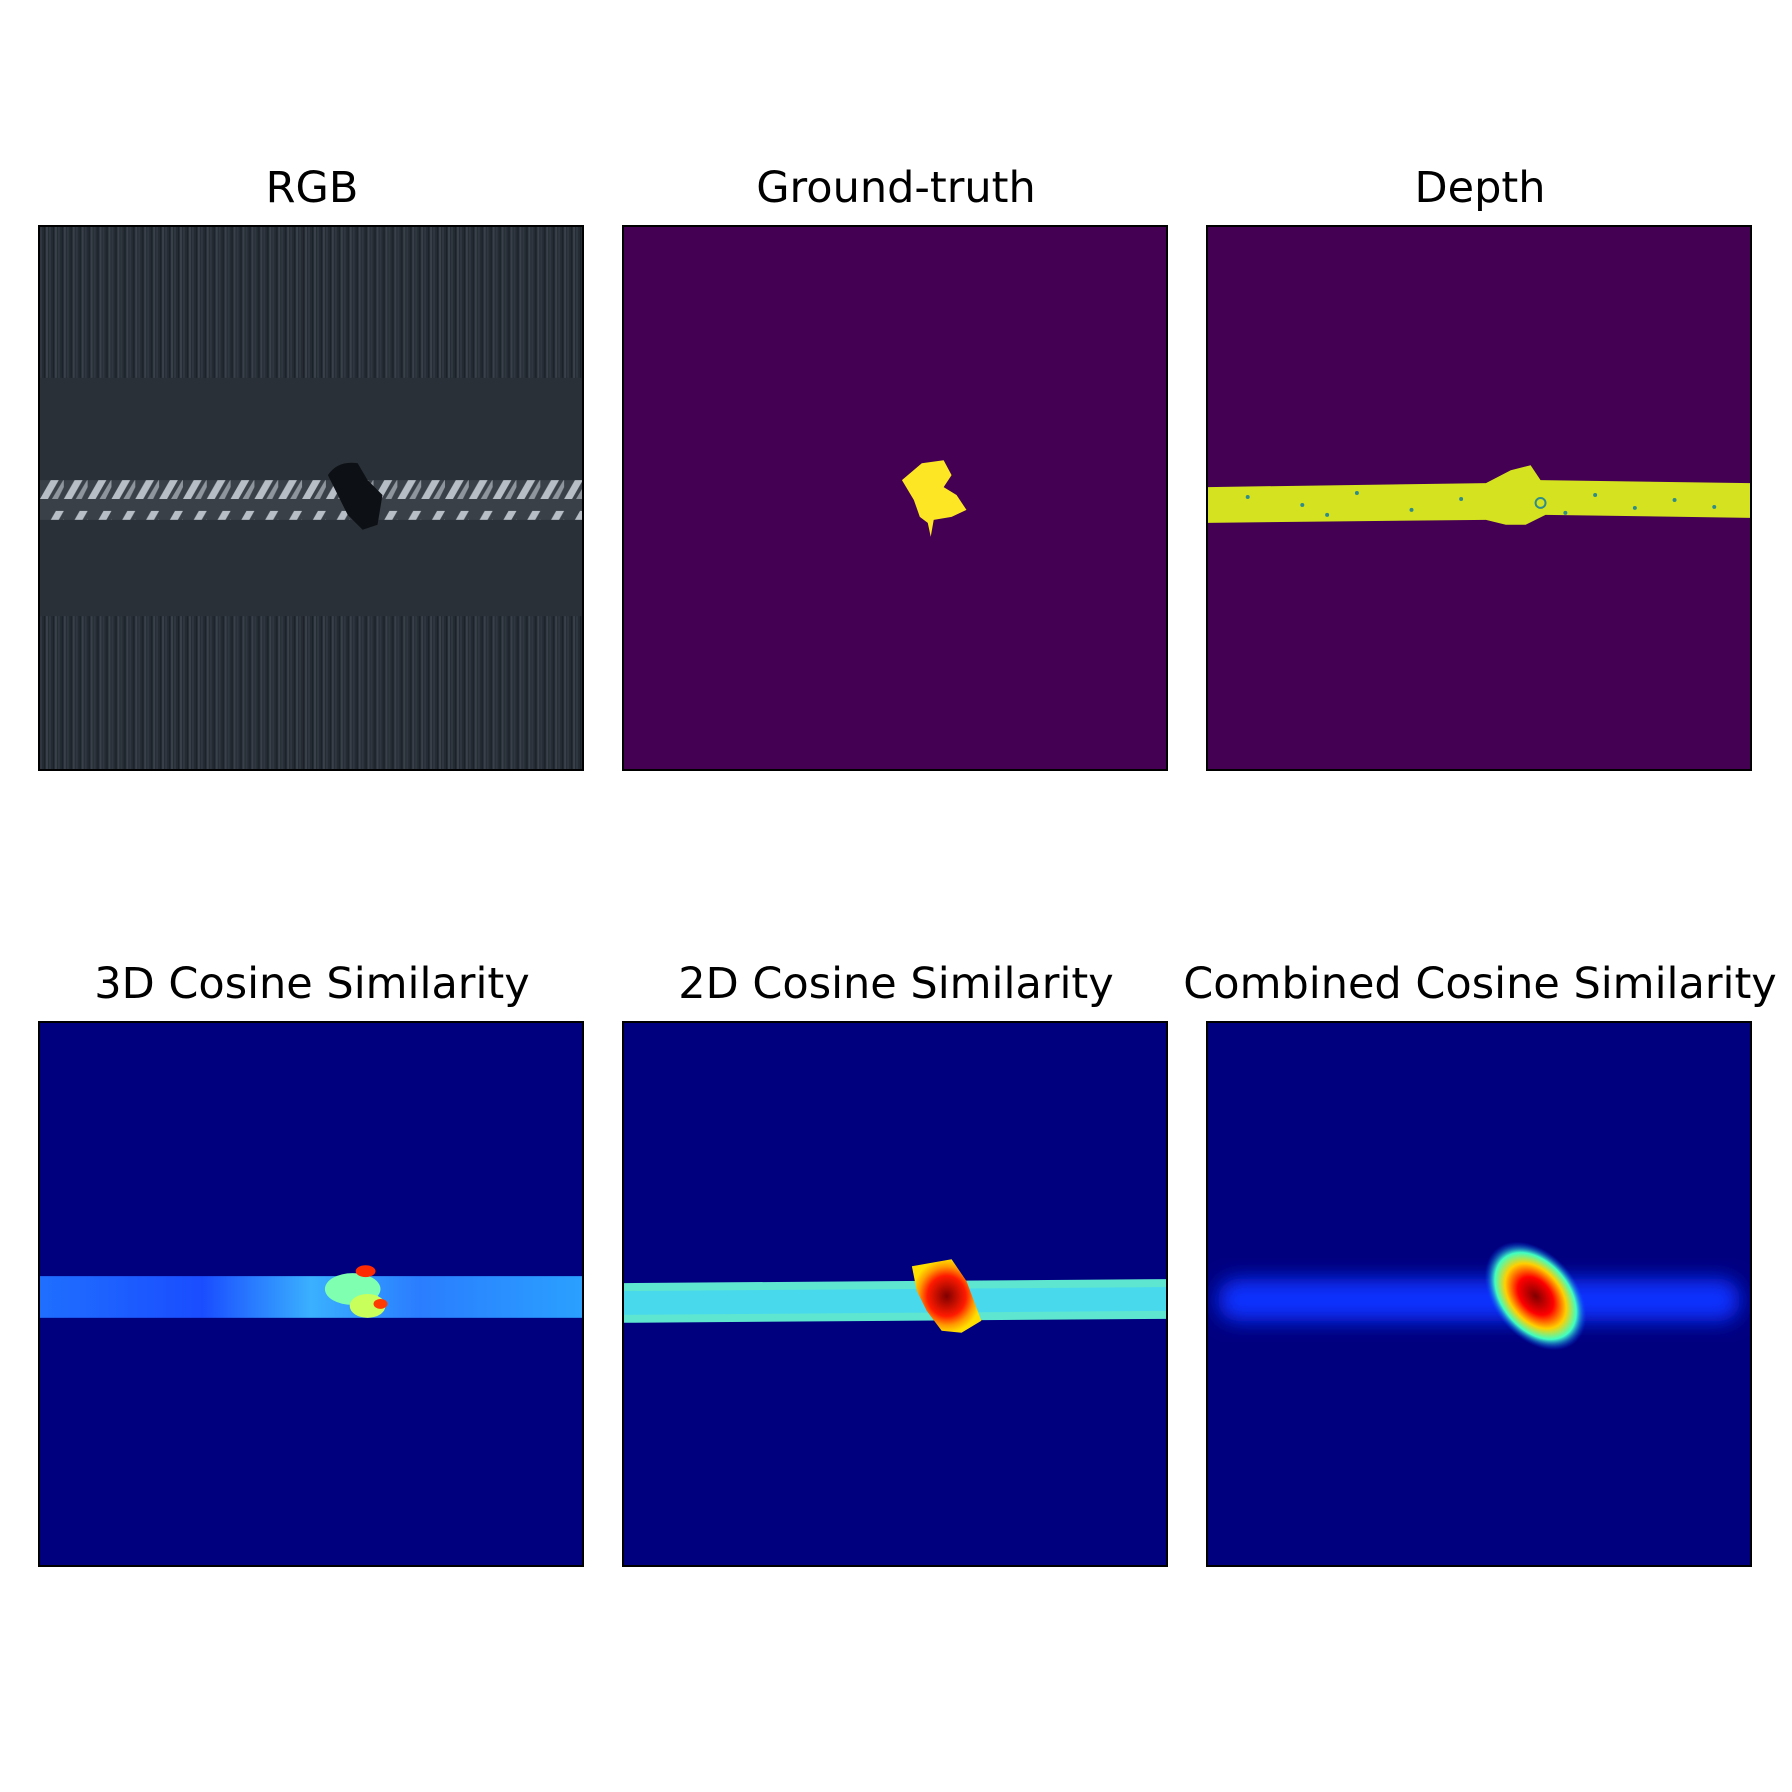 This screenshot has width=1792, height=1792. I want to click on ground-truth-panel, so click(895, 498).